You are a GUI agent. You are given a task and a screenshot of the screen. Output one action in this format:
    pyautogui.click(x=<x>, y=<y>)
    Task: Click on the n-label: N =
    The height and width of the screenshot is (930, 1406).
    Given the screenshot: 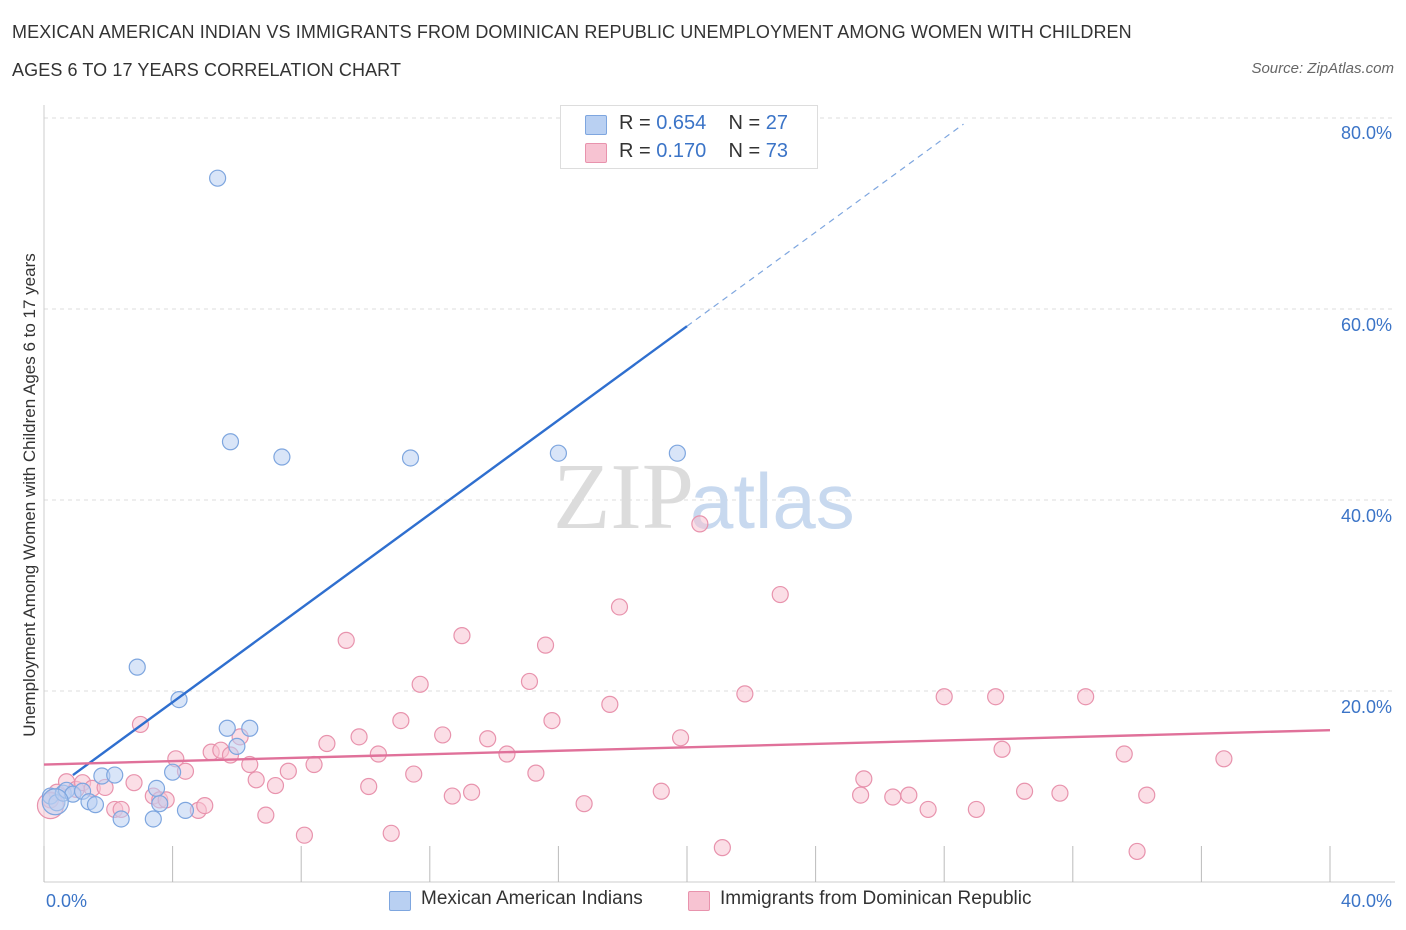 What is the action you would take?
    pyautogui.click(x=744, y=151)
    